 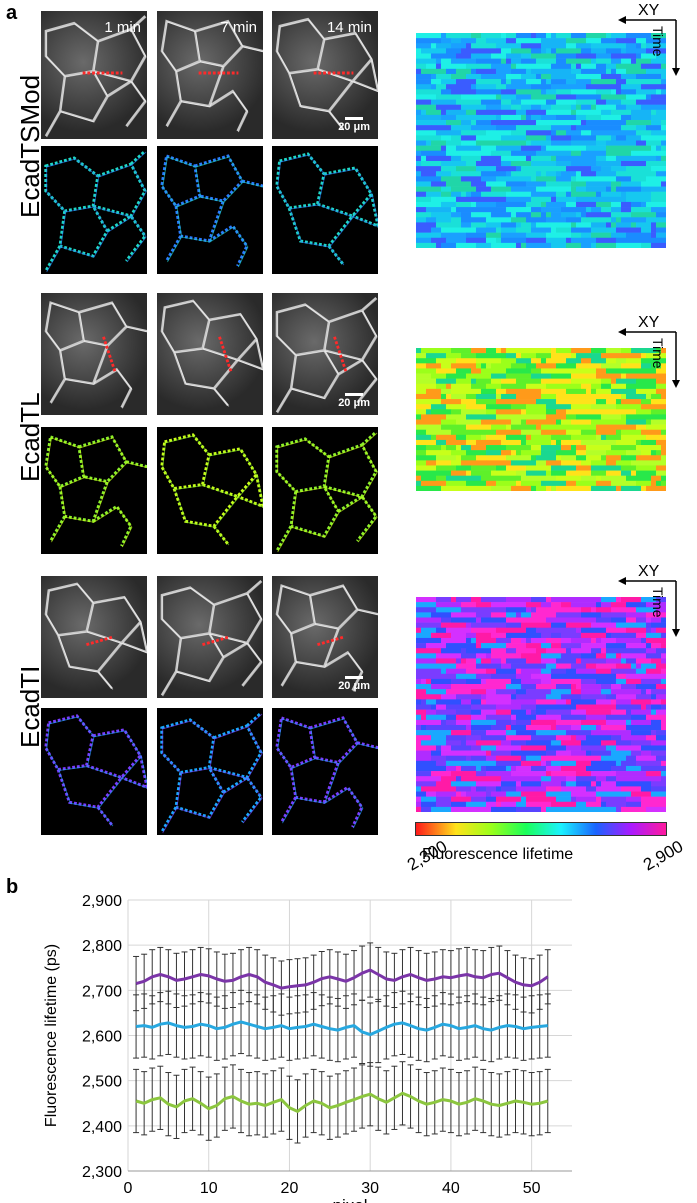 I want to click on fluorescence-image-r1-c3: 14 min 20 μm, so click(x=325, y=75).